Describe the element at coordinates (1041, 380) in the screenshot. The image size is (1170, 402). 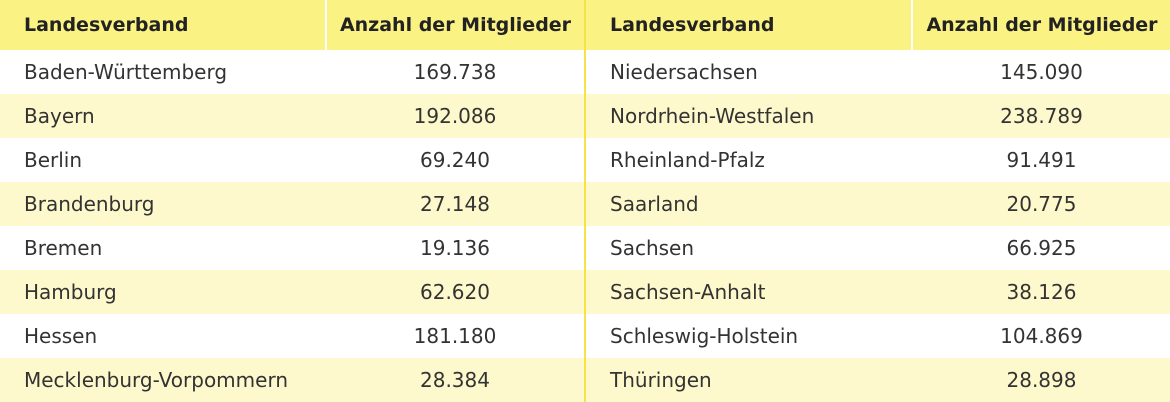
I see `member-count: 28.898` at that location.